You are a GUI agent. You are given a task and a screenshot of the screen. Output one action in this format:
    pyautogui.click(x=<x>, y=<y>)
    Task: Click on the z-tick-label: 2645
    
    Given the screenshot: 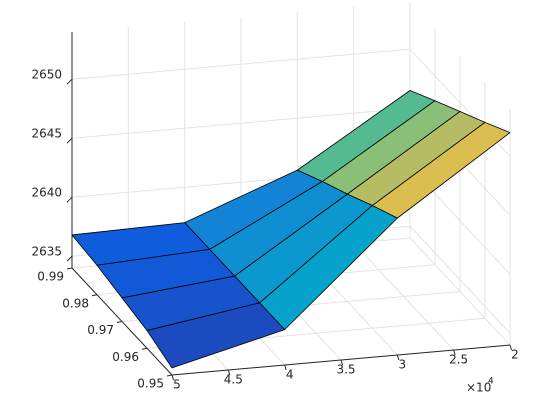 What is the action you would take?
    pyautogui.click(x=46, y=134)
    